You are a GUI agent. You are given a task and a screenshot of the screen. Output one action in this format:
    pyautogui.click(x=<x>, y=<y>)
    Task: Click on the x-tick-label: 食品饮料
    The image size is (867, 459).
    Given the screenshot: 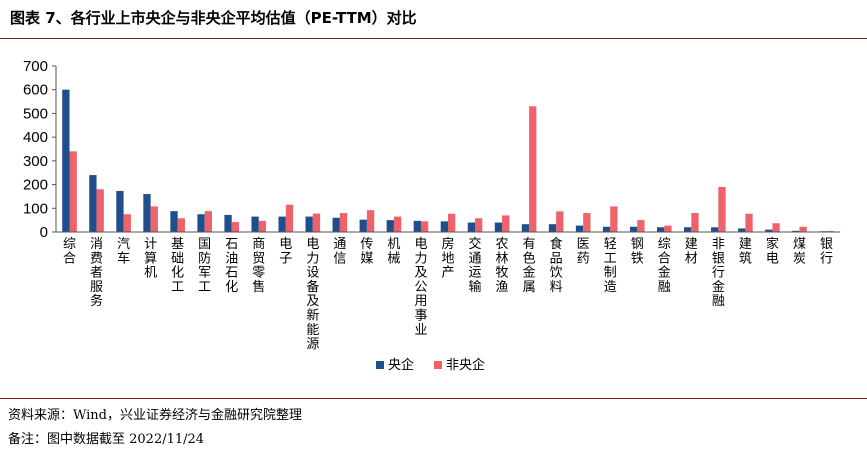 What is the action you would take?
    pyautogui.click(x=556, y=265)
    